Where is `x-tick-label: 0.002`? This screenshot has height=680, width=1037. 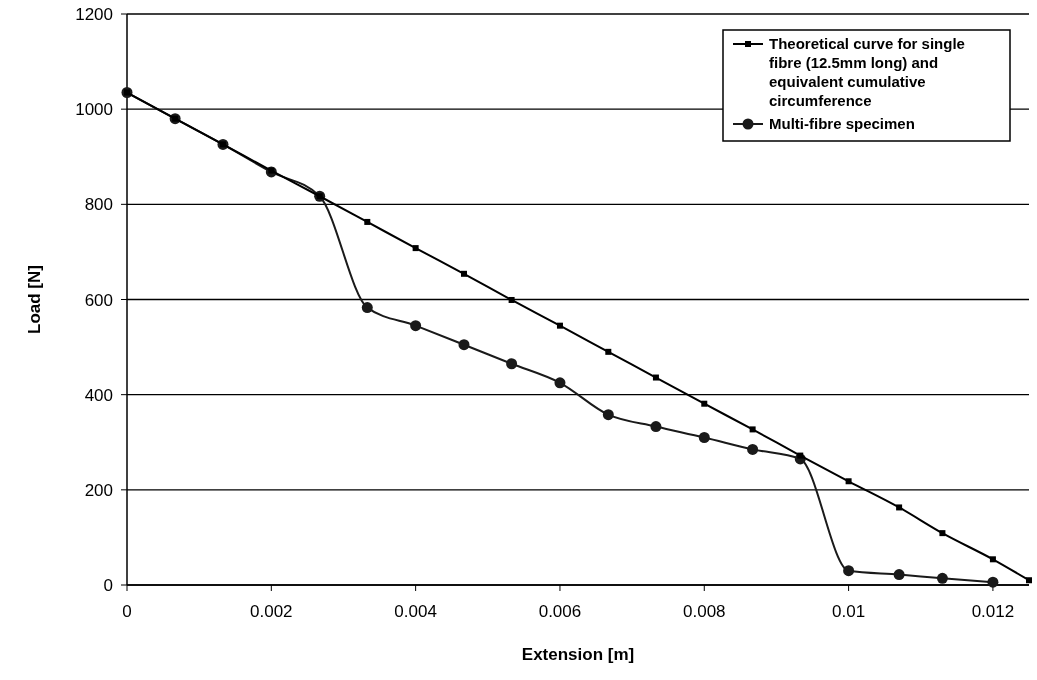
x-tick-label: 0.002 is located at coordinates (271, 611).